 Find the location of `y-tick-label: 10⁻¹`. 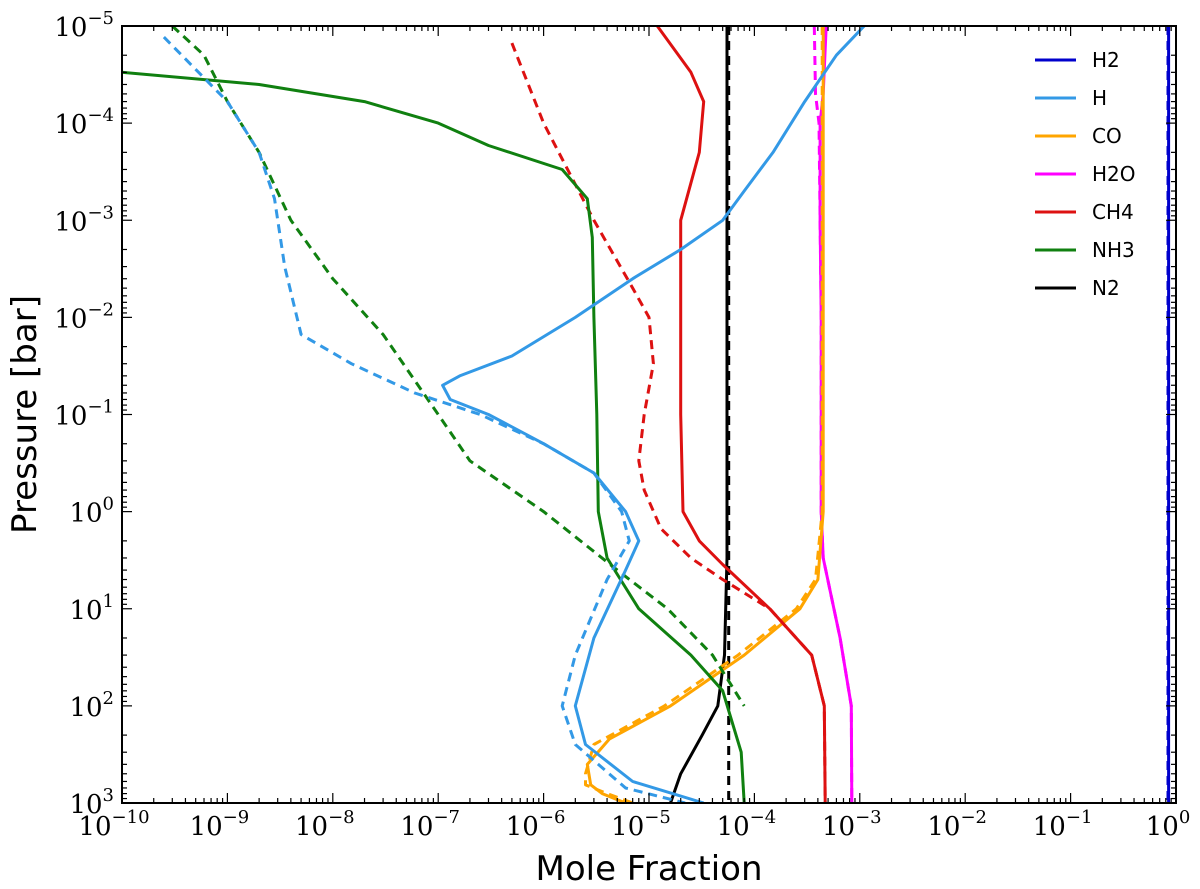

y-tick-label: 10⁻¹ is located at coordinates (84, 414).